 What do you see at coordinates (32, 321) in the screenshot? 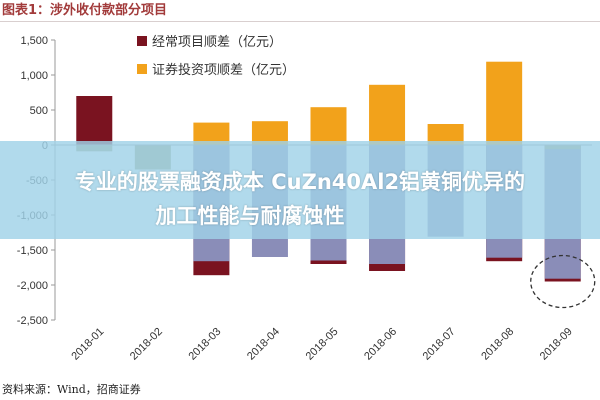
I see `y-tick-label: -2,500` at bounding box center [32, 321].